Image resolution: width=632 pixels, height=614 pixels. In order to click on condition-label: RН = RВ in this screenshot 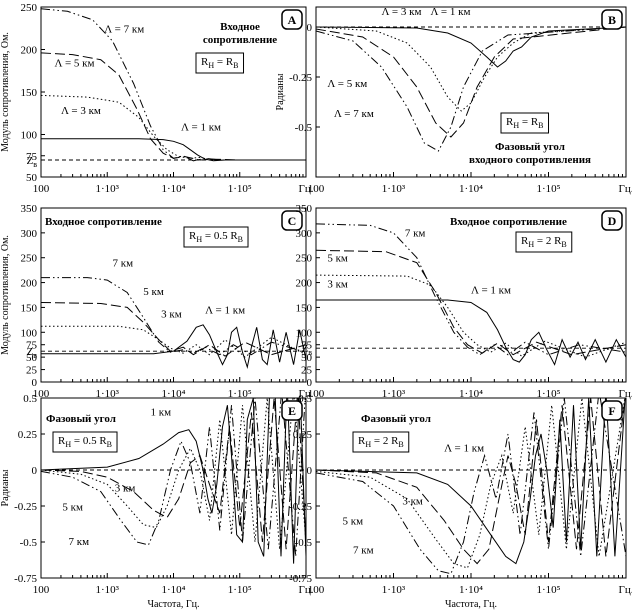, I will do `click(525, 123)`.